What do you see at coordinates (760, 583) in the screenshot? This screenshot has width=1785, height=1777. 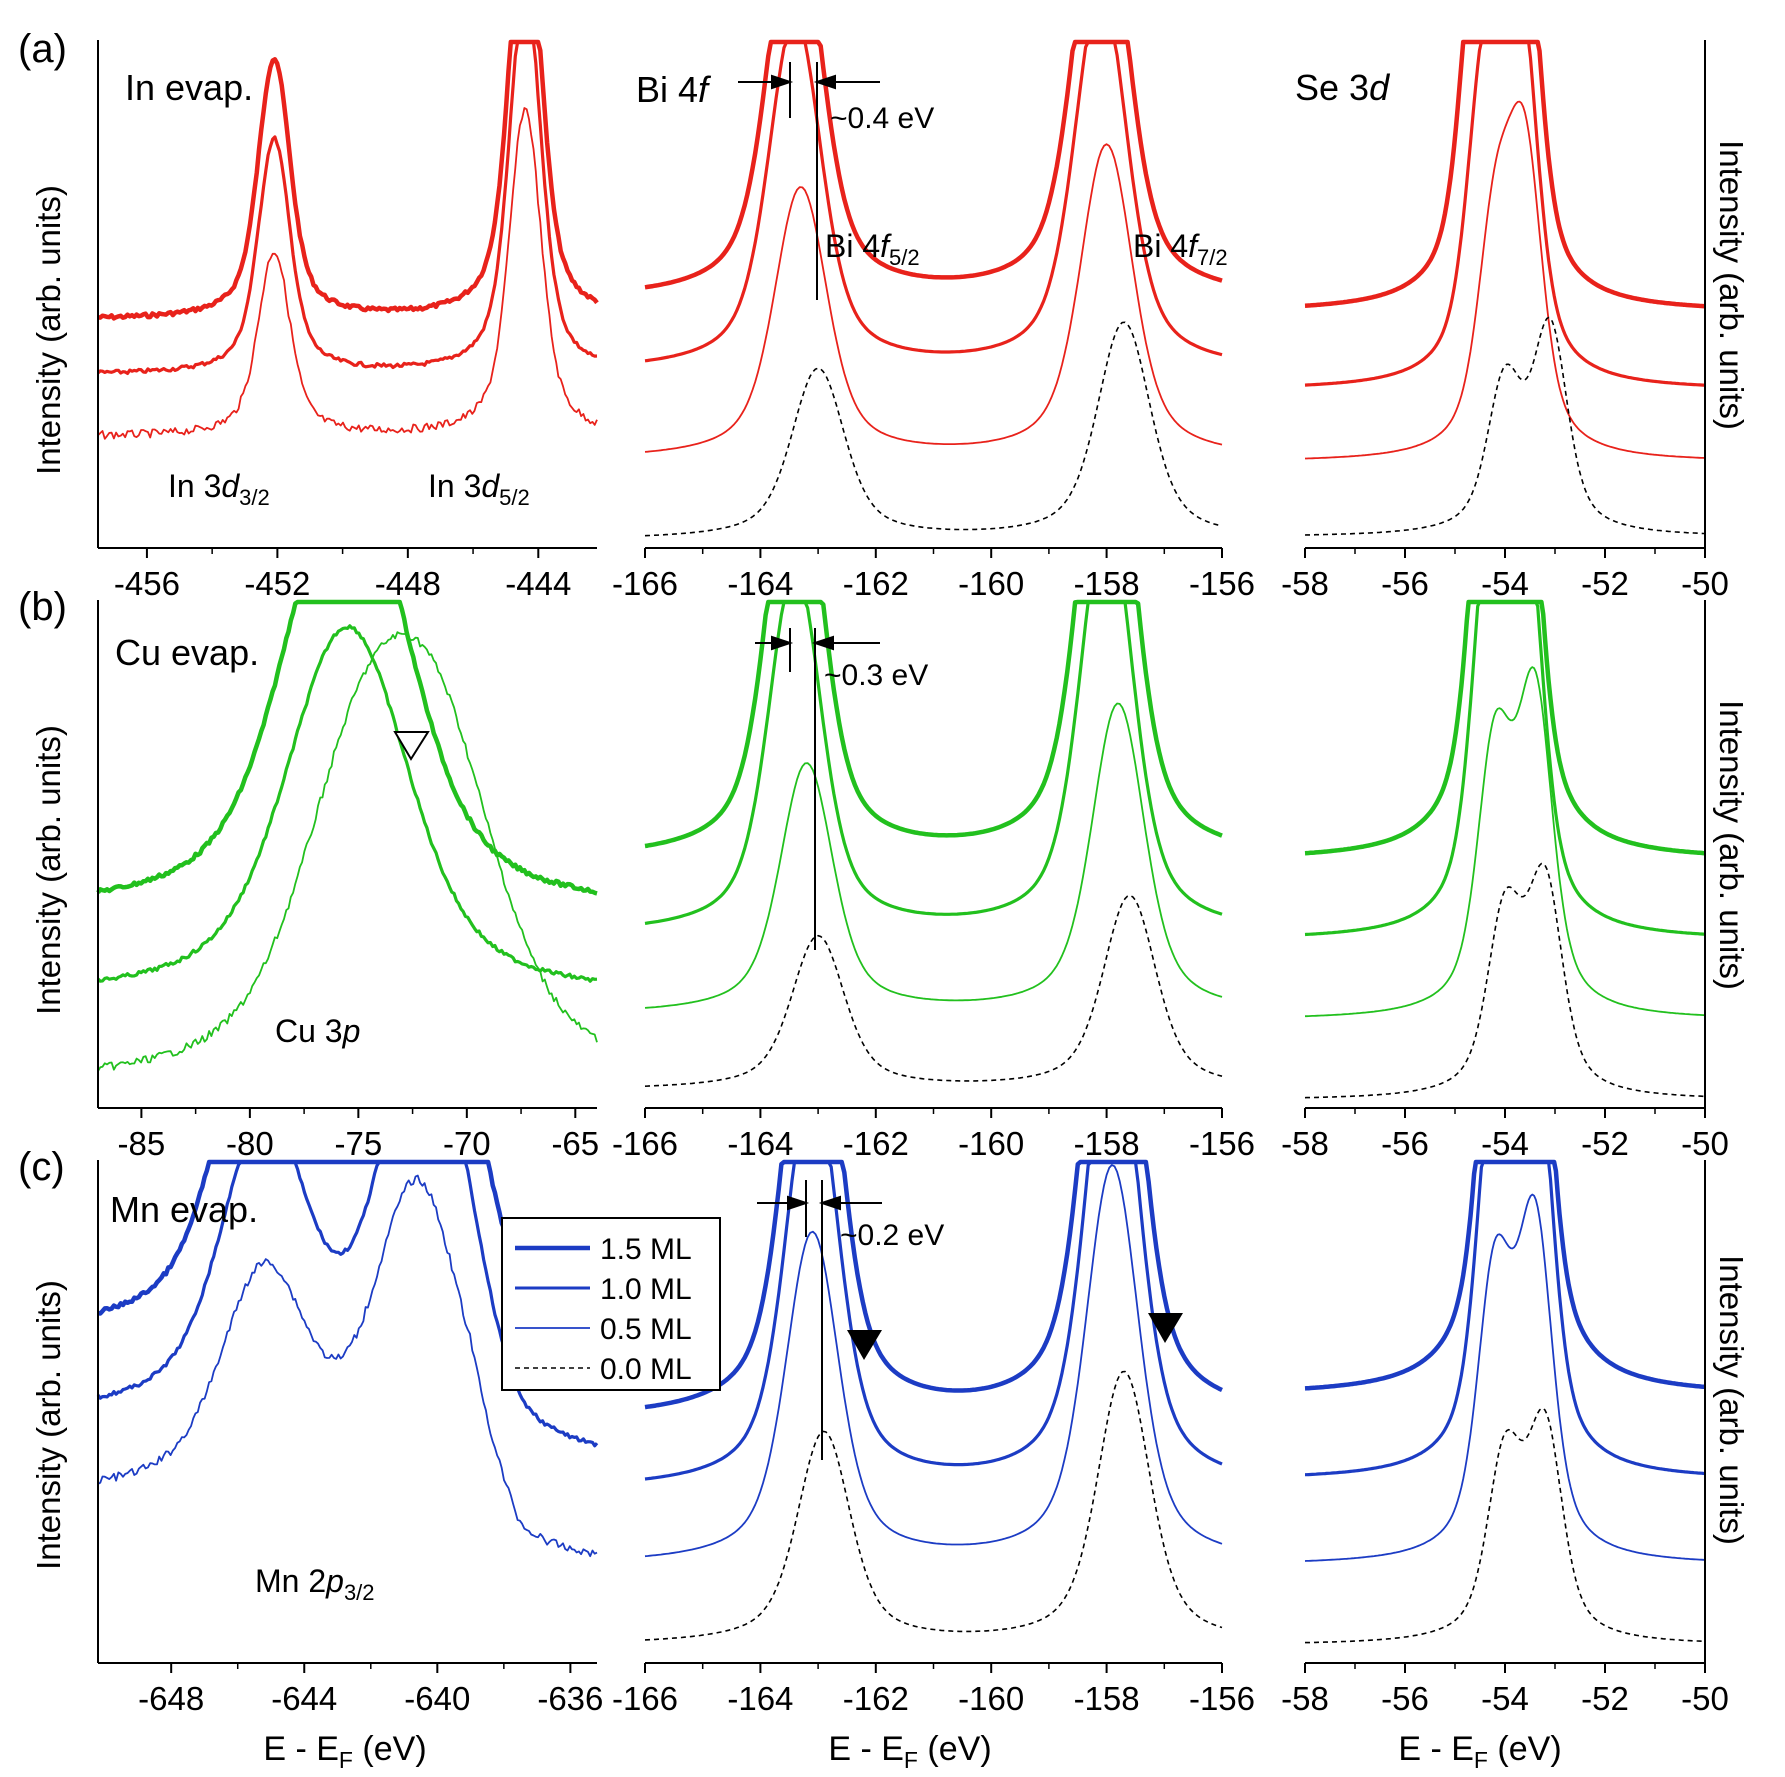 I see `x-tick-label-a-mid-1: -164` at bounding box center [760, 583].